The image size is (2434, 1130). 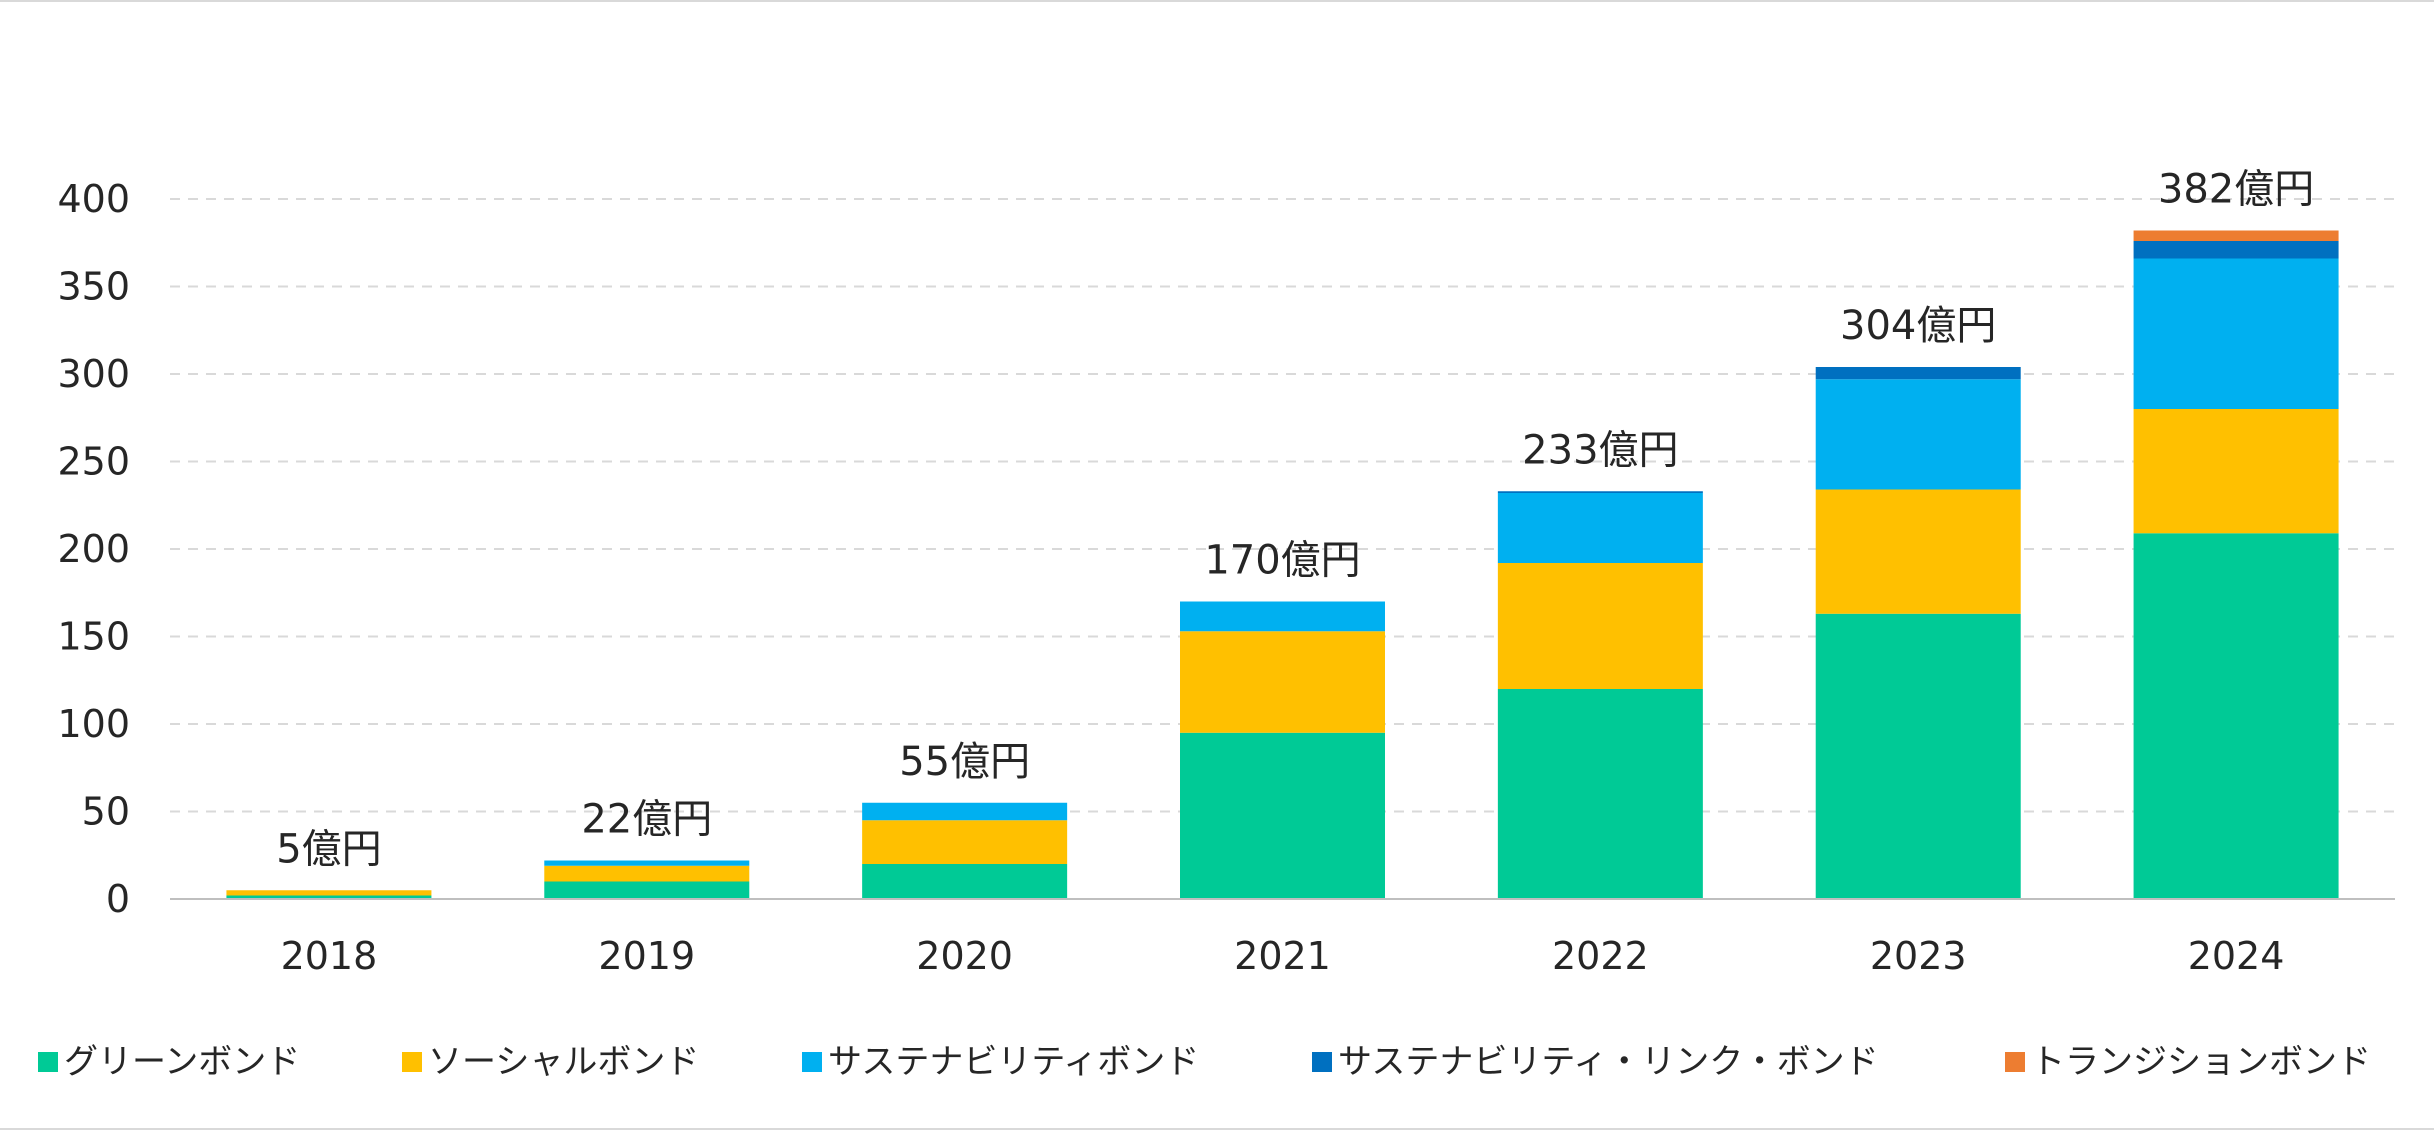 What do you see at coordinates (329, 956) in the screenshot?
I see `x-tick-label: 2018` at bounding box center [329, 956].